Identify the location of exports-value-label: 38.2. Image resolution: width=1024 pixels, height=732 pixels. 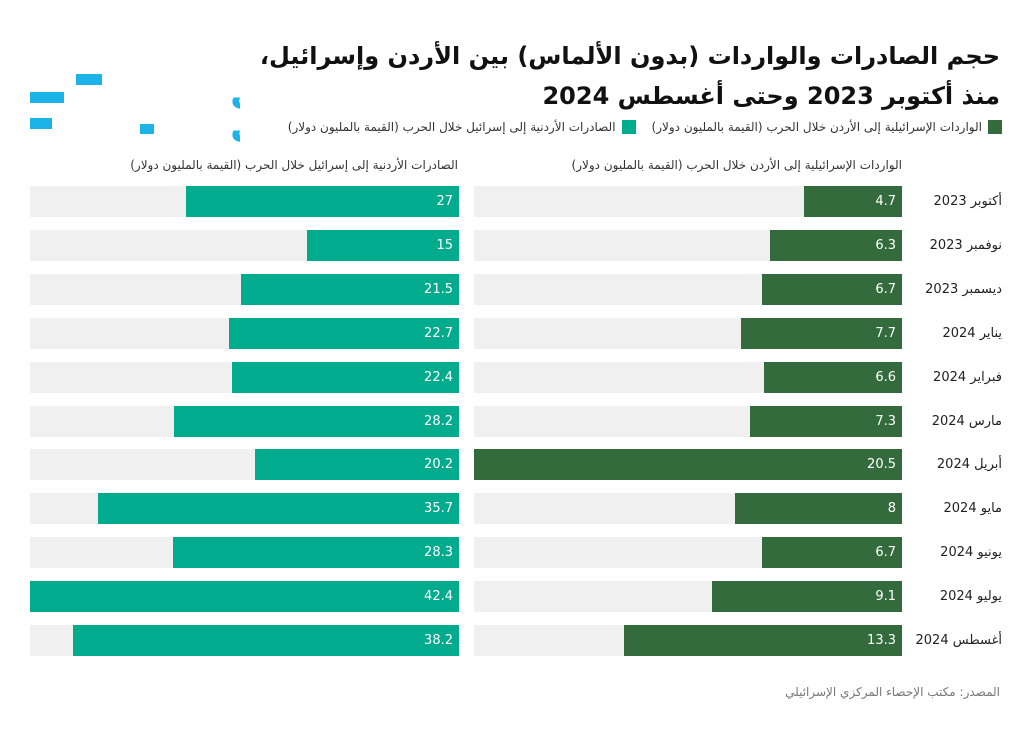
(438, 640).